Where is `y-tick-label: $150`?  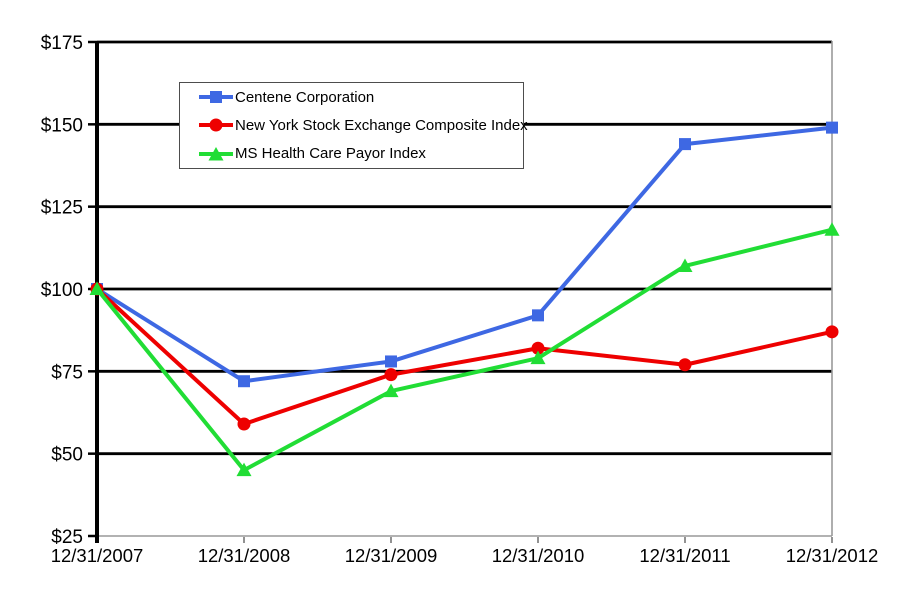 y-tick-label: $150 is located at coordinates (62, 125).